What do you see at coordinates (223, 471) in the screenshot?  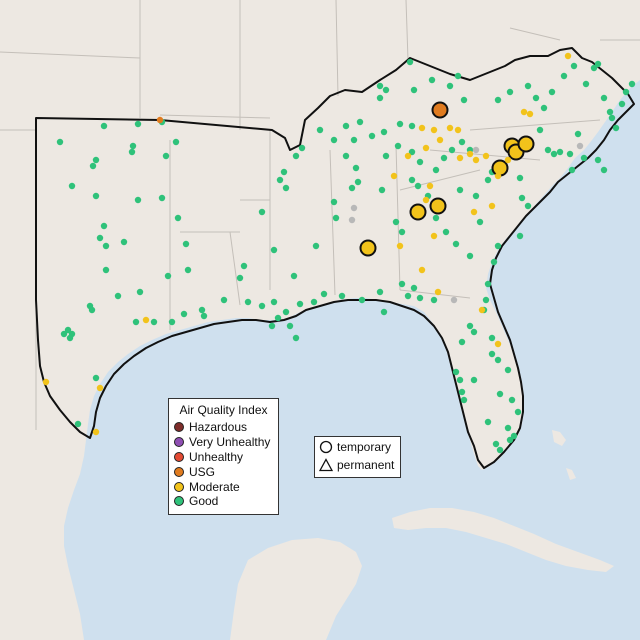 I see `legend-item-usg: USG` at bounding box center [223, 471].